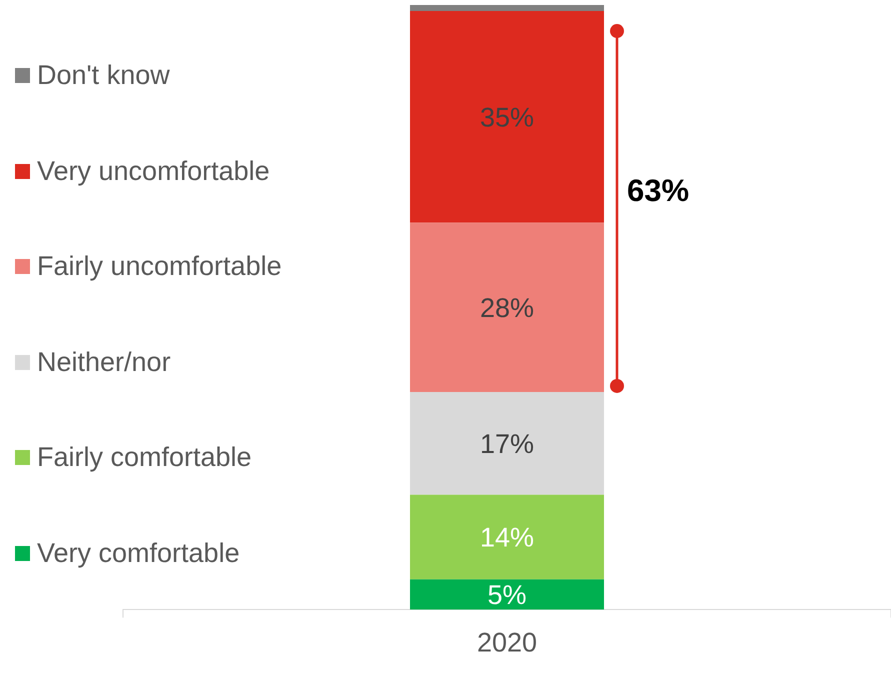 The image size is (891, 676). I want to click on legend-label: Neither/nor, so click(104, 362).